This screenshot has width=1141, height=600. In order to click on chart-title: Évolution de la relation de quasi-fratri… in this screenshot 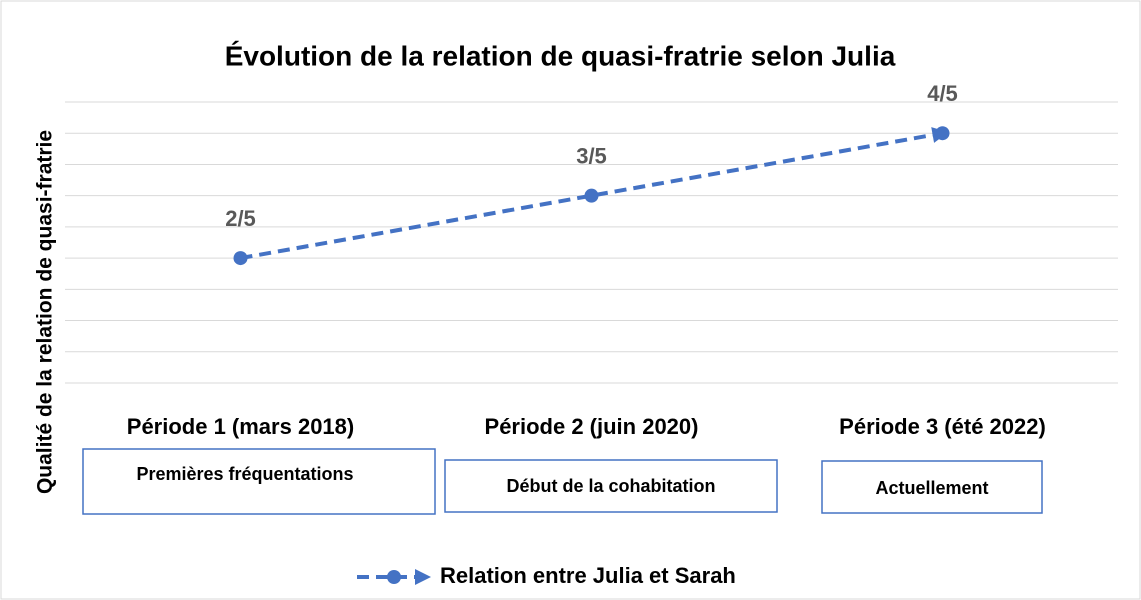, I will do `click(560, 55)`.